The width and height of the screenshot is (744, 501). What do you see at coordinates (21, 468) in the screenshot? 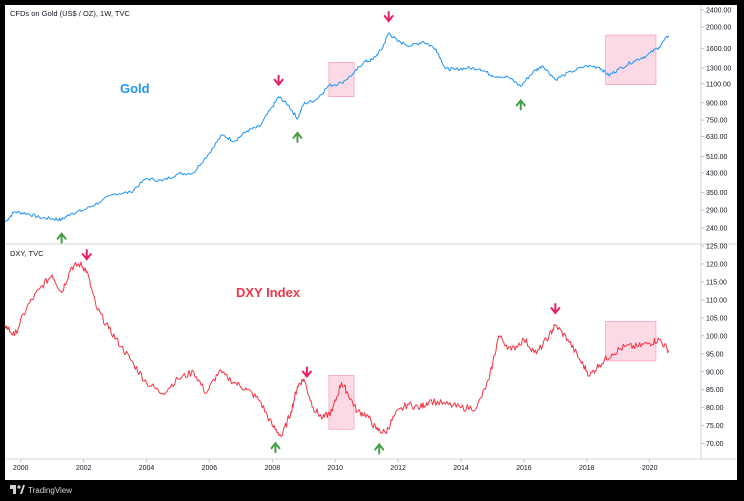
I see `x-tick-label: 2000` at bounding box center [21, 468].